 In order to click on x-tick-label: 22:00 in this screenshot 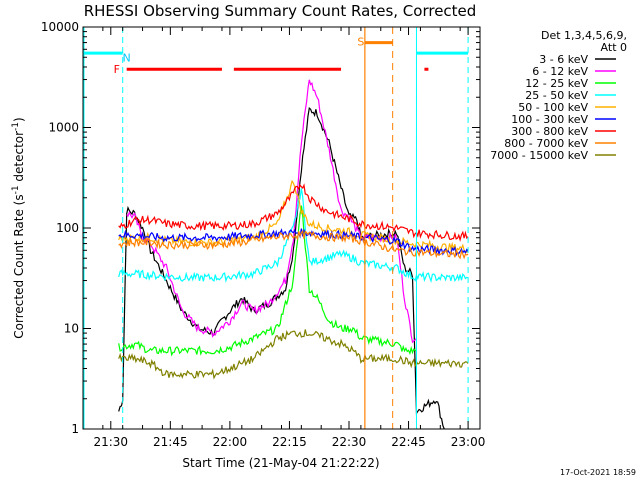, I will do `click(230, 442)`.